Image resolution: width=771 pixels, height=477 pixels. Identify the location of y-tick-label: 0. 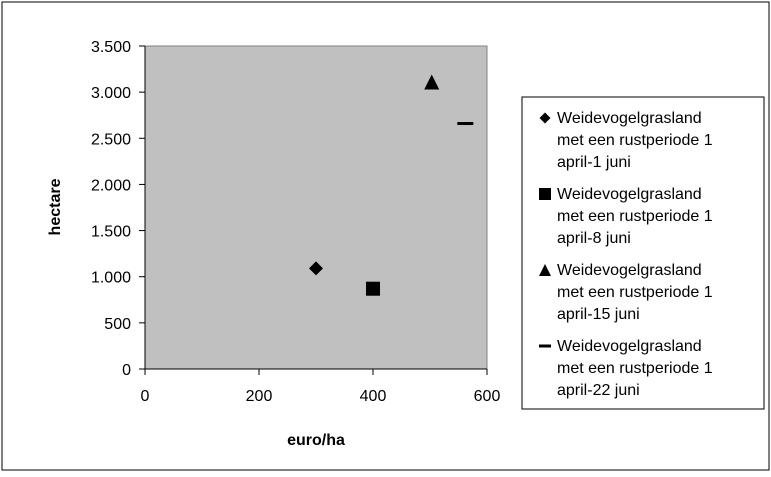
(126, 370).